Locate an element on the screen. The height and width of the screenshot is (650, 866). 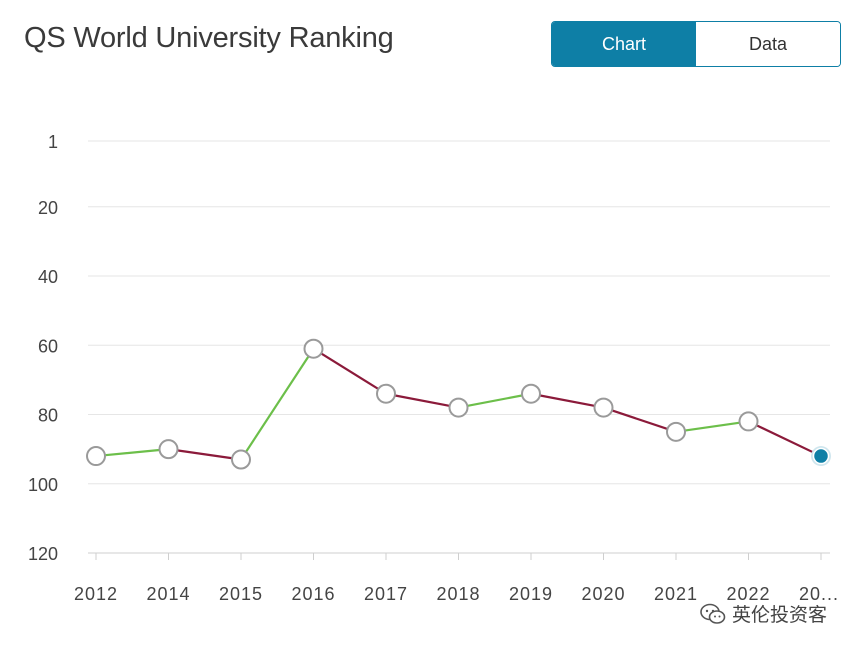
y-tick-label: 20 is located at coordinates (48, 208).